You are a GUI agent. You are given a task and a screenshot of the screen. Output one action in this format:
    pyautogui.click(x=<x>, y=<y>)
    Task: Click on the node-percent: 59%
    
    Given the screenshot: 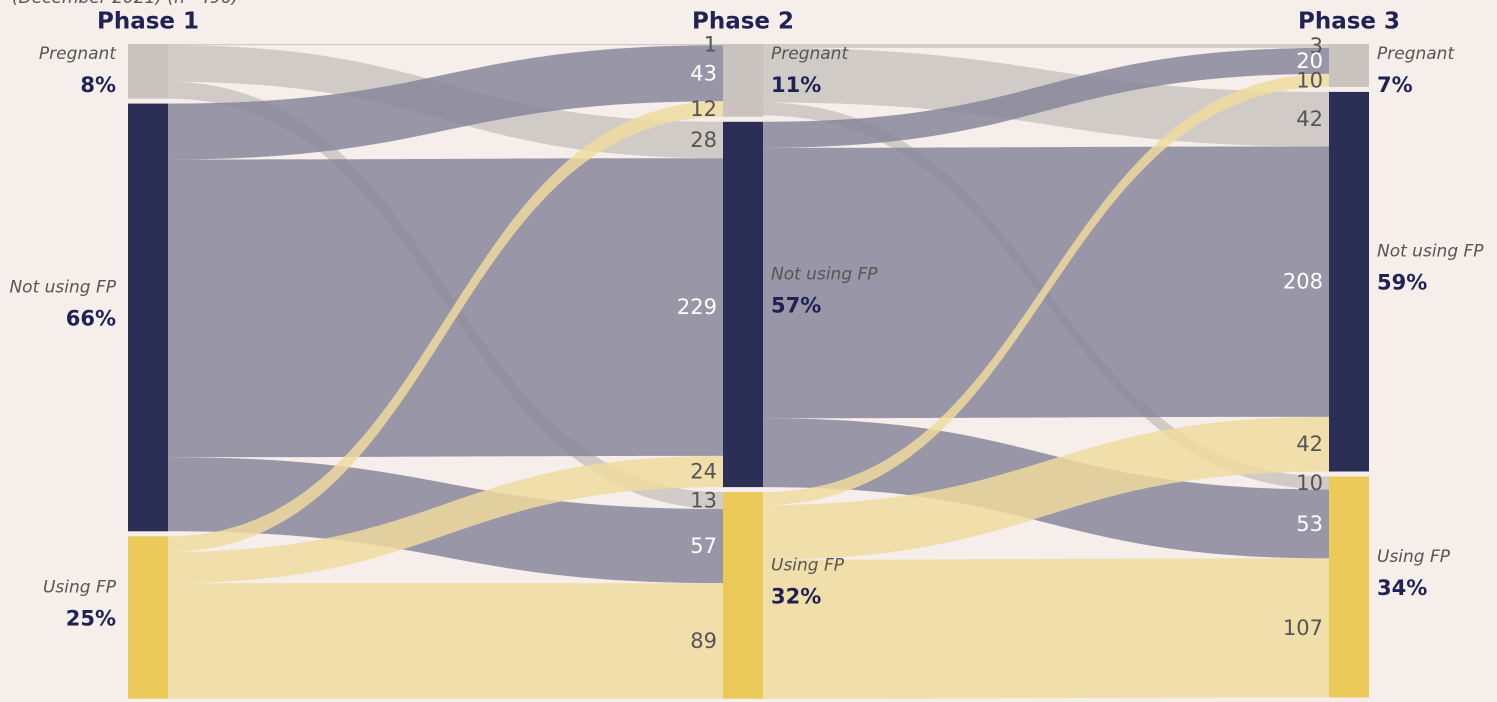 What is the action you would take?
    pyautogui.click(x=1402, y=283)
    